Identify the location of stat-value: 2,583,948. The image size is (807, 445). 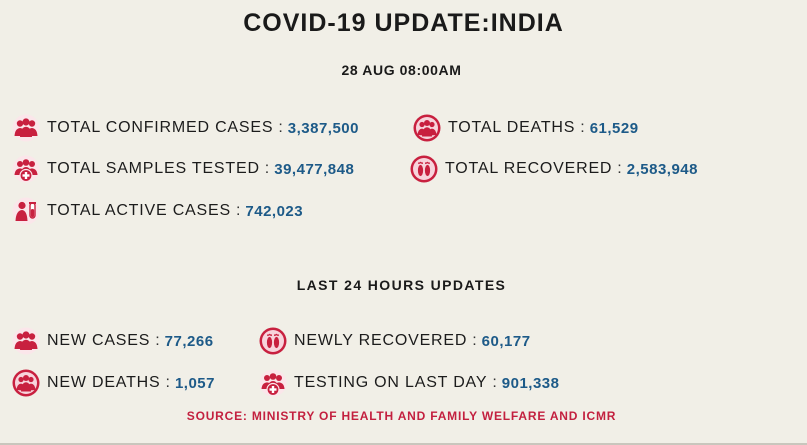
(662, 169).